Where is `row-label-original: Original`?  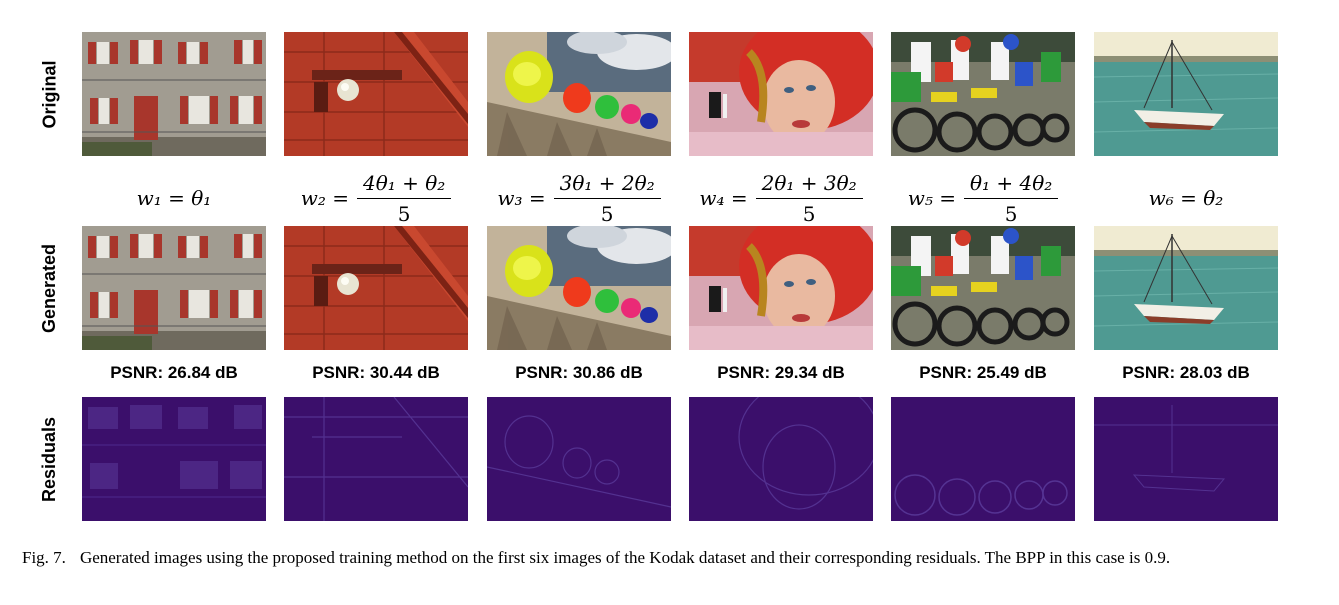
row-label-original: Original is located at coordinates (50, 94).